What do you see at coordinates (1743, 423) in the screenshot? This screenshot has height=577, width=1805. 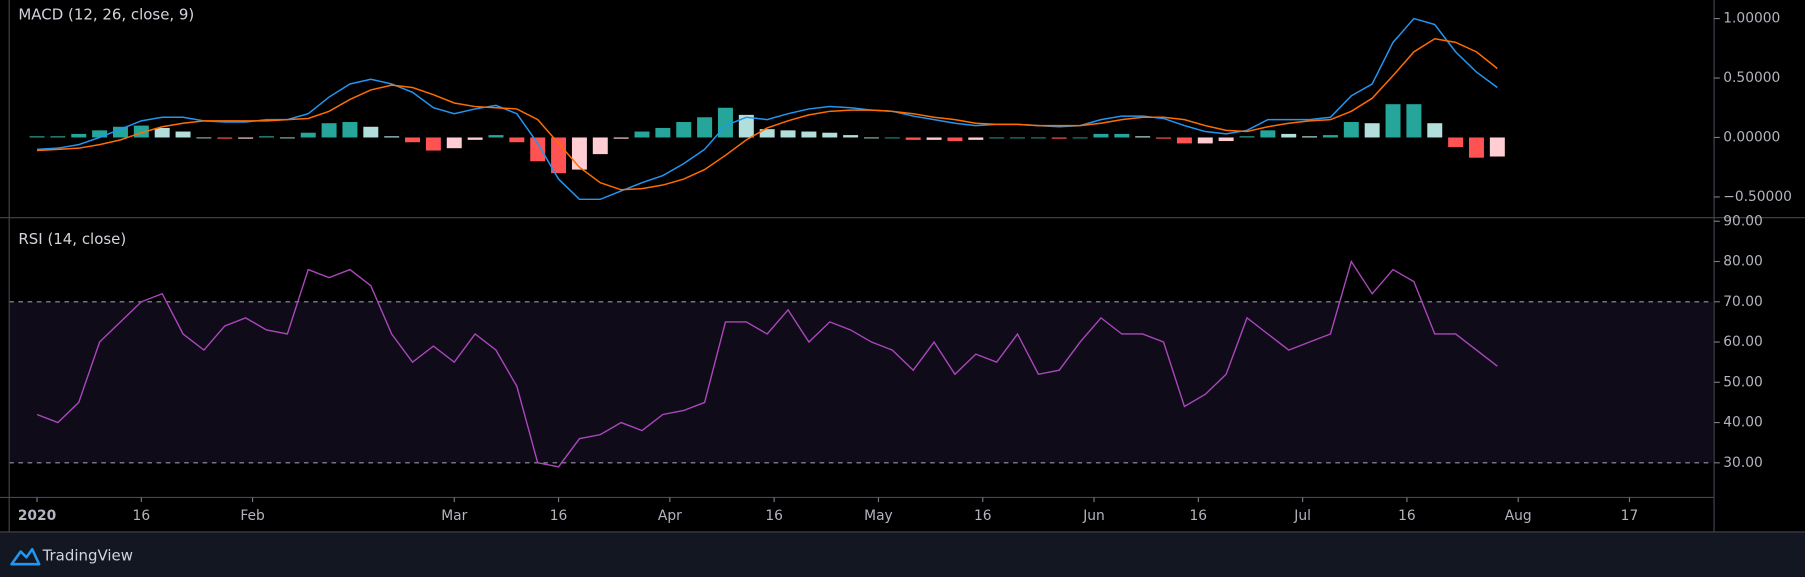 I see `y-tick-label: 40.00` at bounding box center [1743, 423].